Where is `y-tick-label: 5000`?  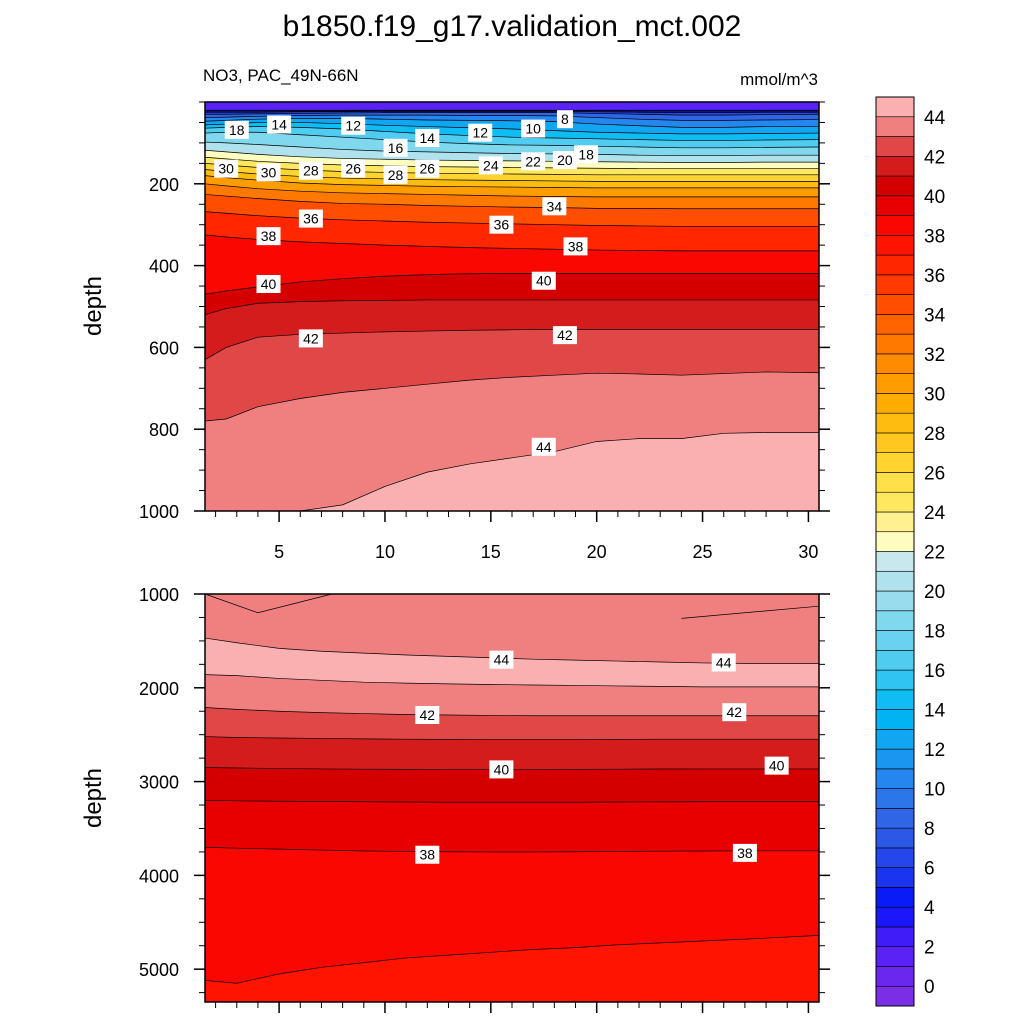 y-tick-label: 5000 is located at coordinates (159, 970).